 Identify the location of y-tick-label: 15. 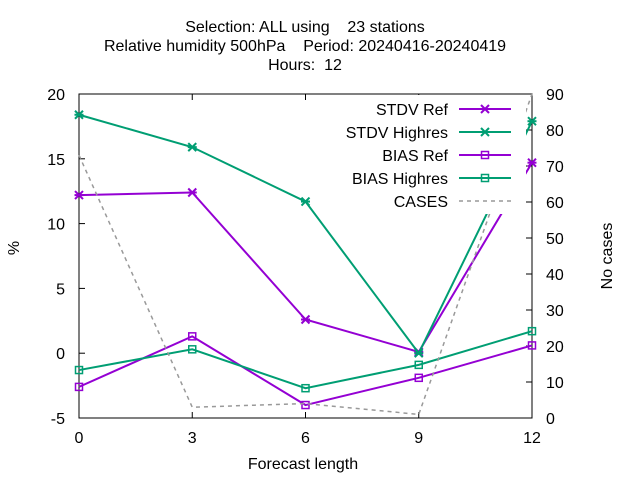
(56, 160).